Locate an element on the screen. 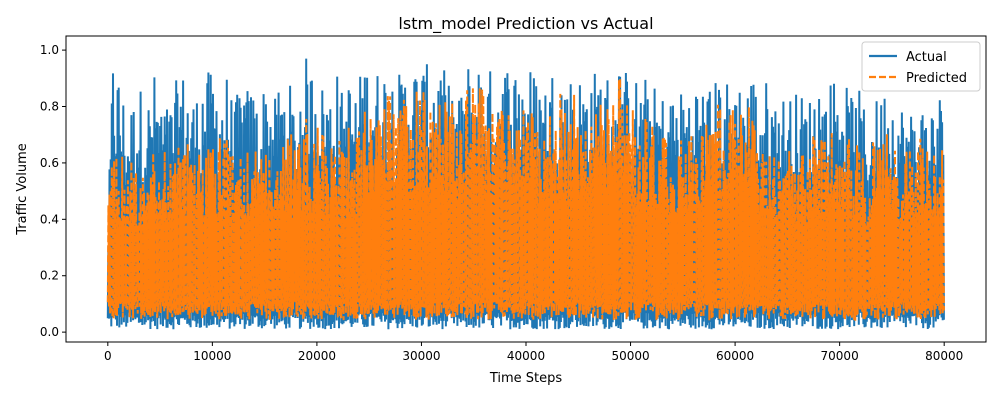  legend-box is located at coordinates (921, 66).